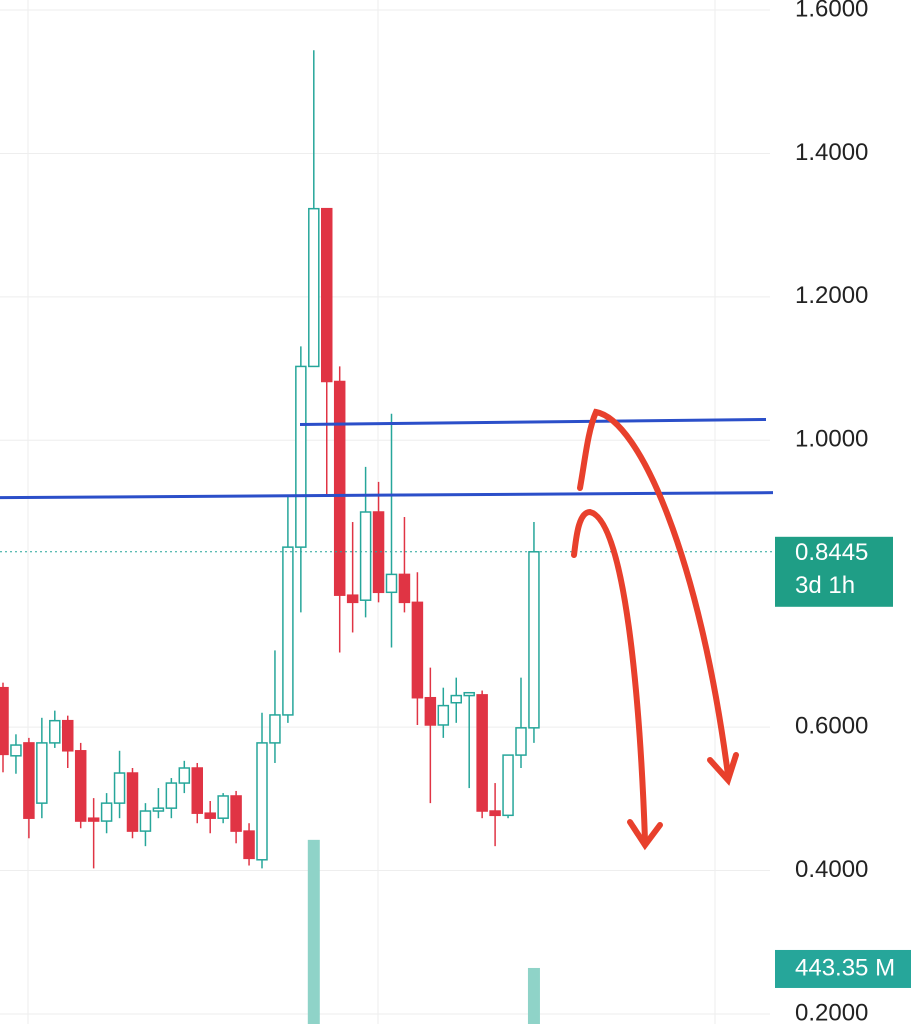  I want to click on y-tick-label: 1.2000, so click(831, 295).